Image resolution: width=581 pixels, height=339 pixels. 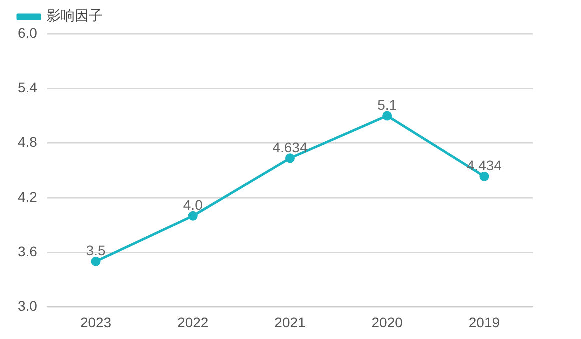 What do you see at coordinates (193, 322) in the screenshot?
I see `x-tick-label: 2022` at bounding box center [193, 322].